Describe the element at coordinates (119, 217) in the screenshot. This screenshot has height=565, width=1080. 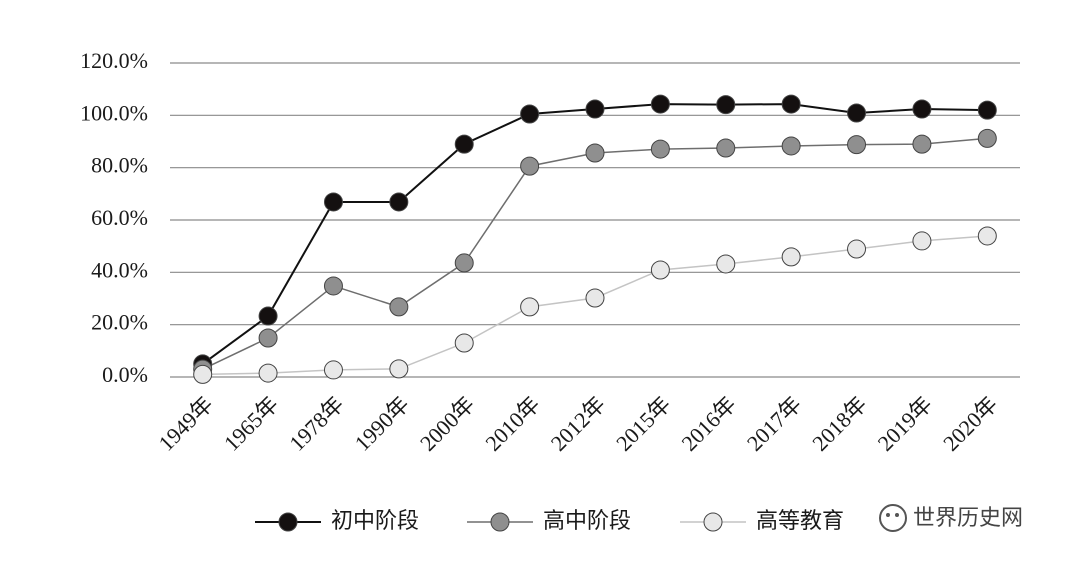
I see `y-tick-label: 60.0%` at that location.